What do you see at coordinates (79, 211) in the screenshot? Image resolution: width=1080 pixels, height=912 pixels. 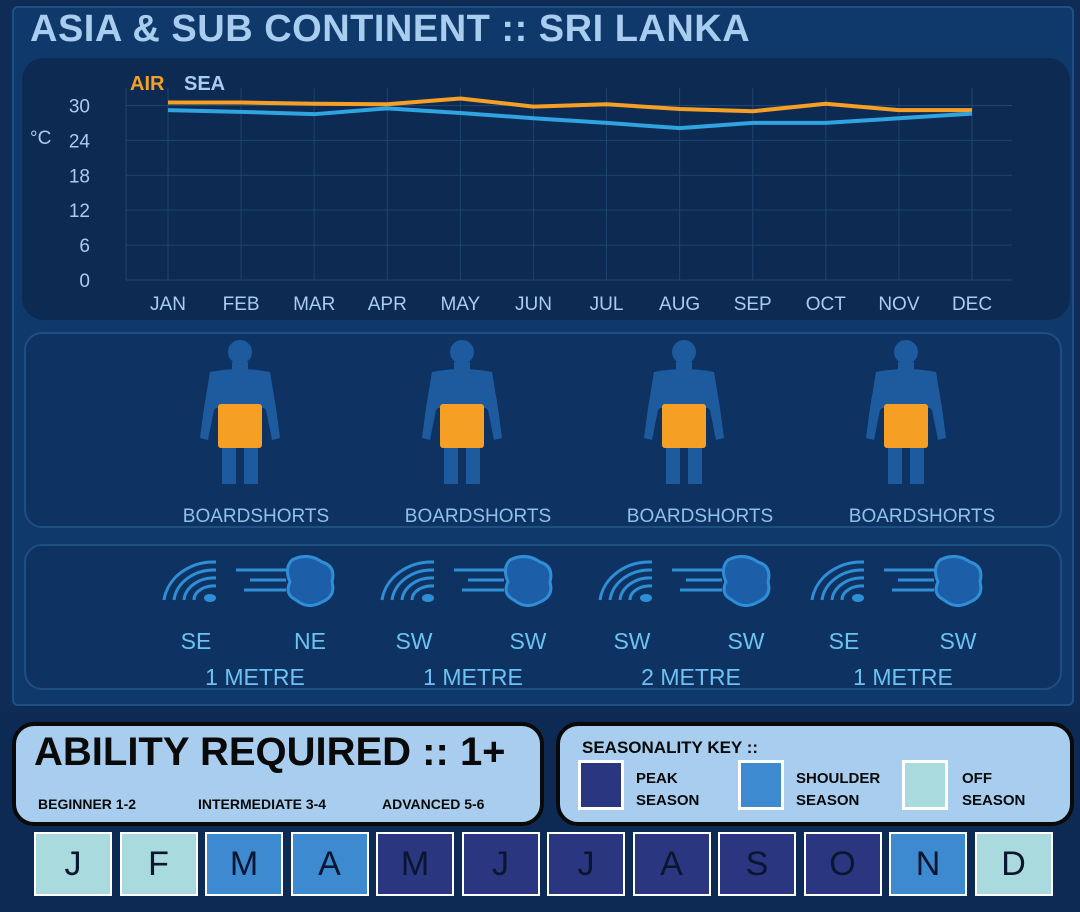 I see `y-tick-label: 12` at bounding box center [79, 211].